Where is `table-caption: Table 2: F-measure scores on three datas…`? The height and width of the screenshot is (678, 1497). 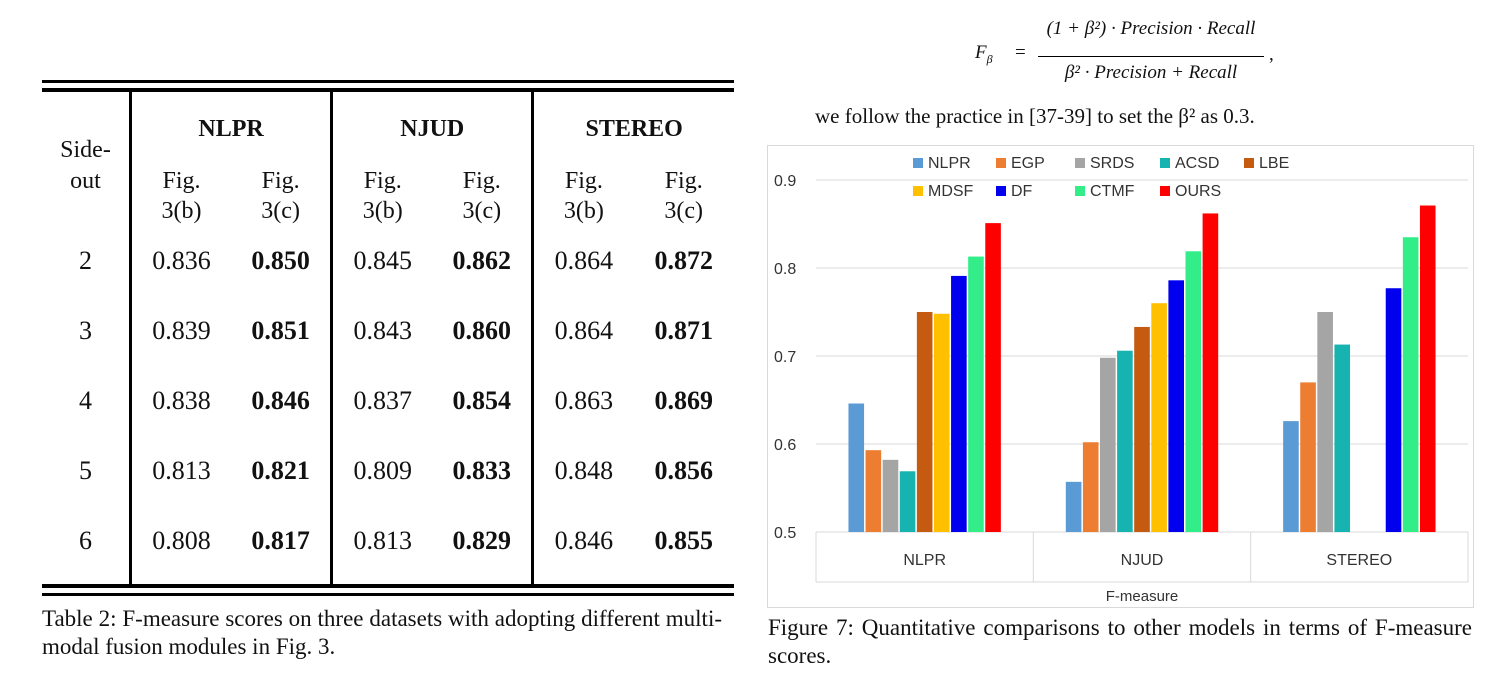 table-caption: Table 2: F-measure scores on three datas… is located at coordinates (382, 632).